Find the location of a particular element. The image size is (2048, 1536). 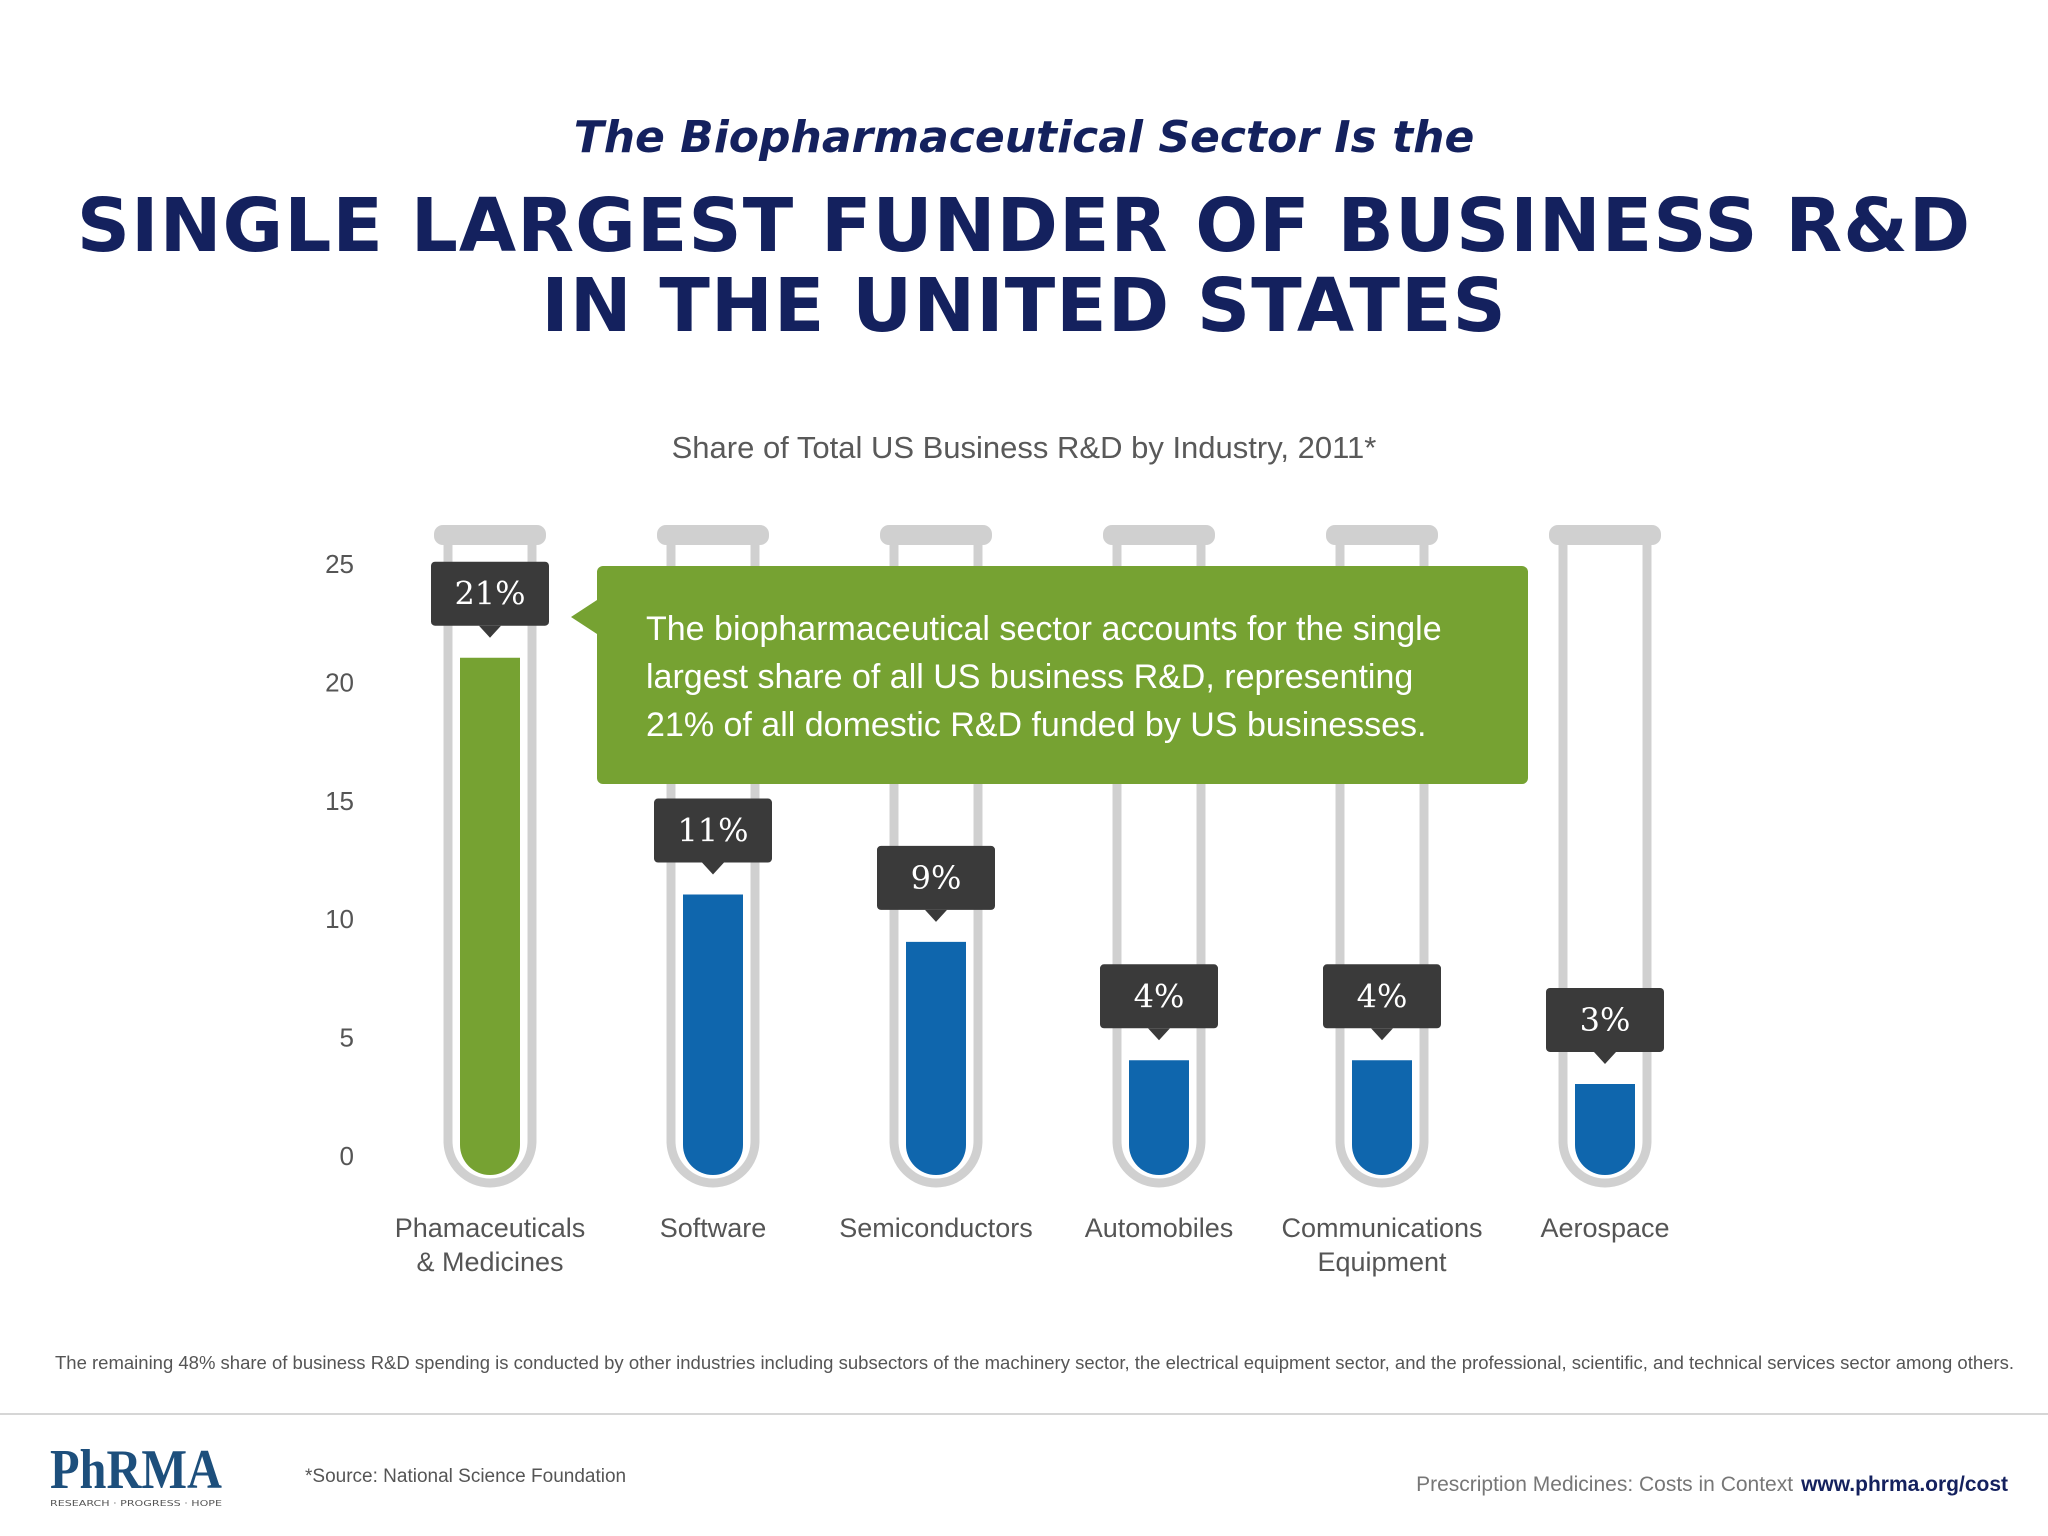

data-label: 21% is located at coordinates (489, 594).